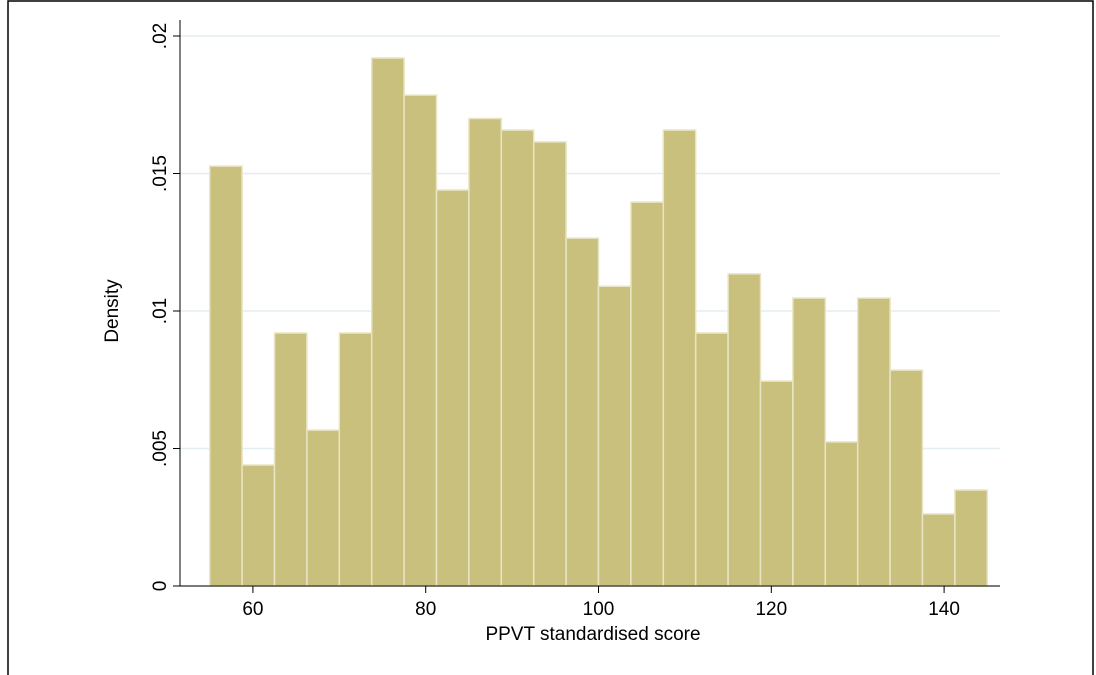  I want to click on y-tick-label: 0, so click(160, 586).